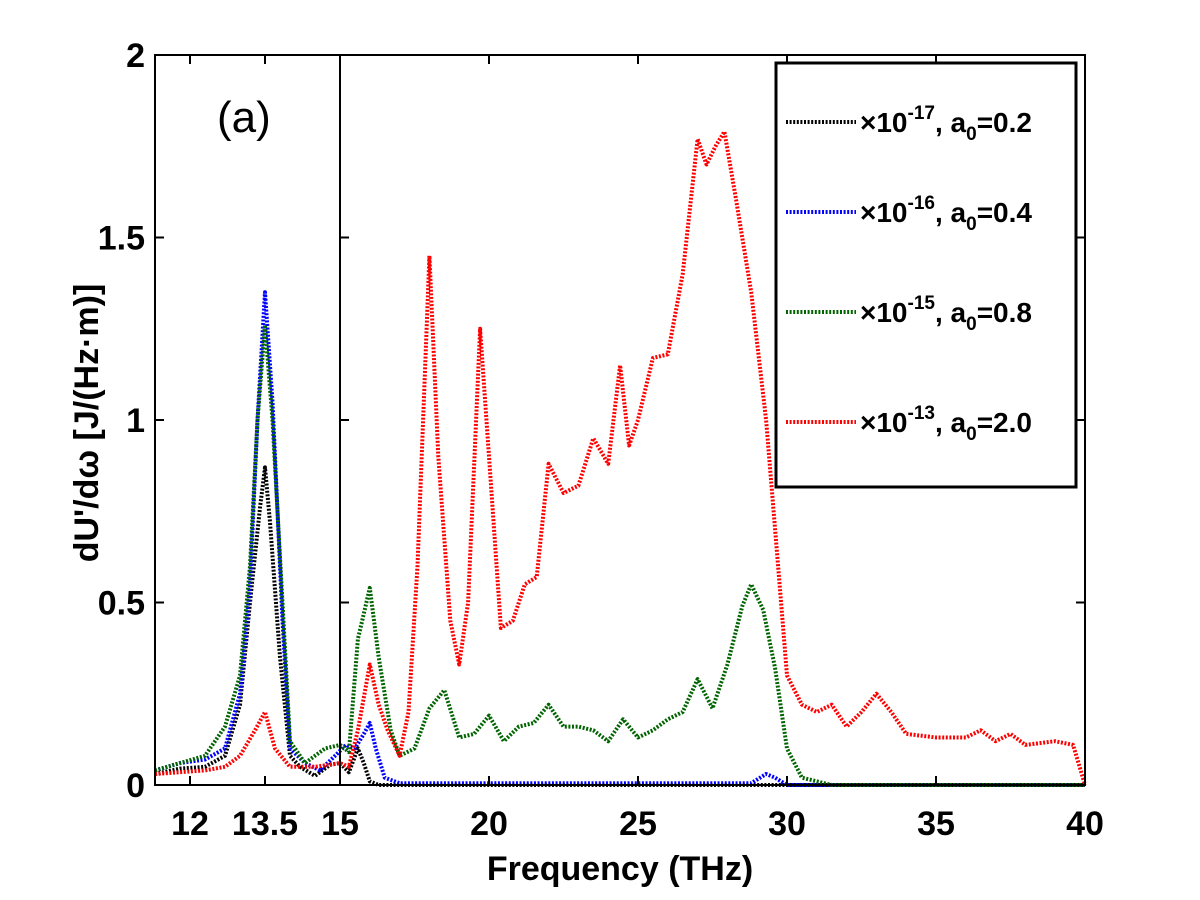 Image resolution: width=1200 pixels, height=900 pixels. I want to click on y-tick-label: 0, so click(135, 786).